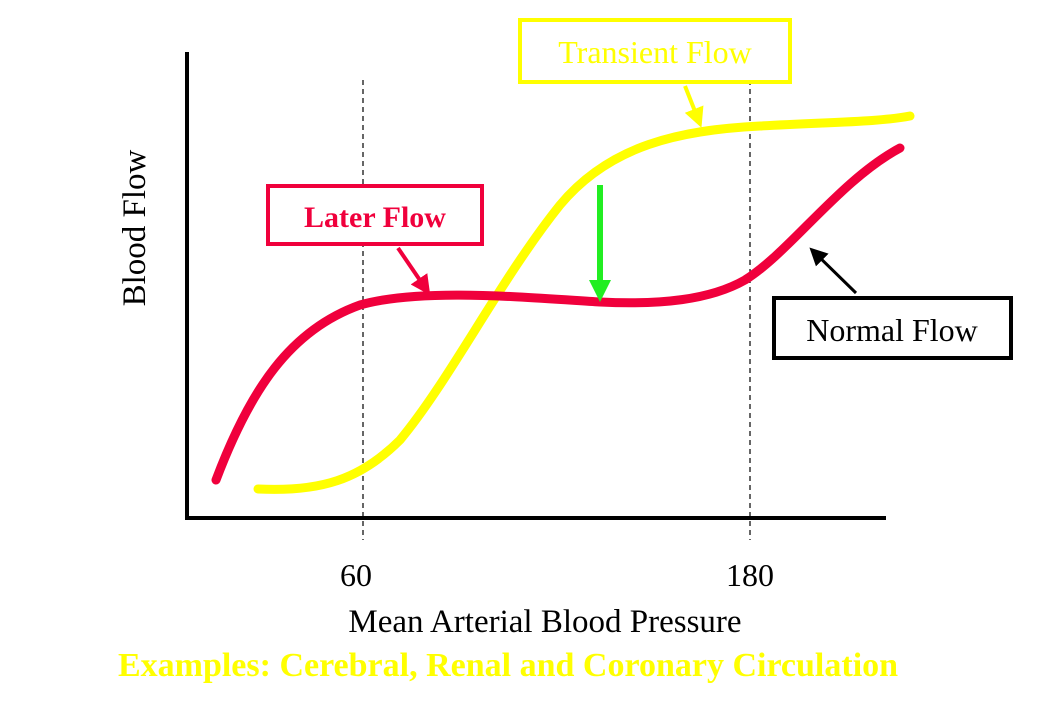 The height and width of the screenshot is (706, 1064). I want to click on x-tick-180: 180, so click(750, 575).